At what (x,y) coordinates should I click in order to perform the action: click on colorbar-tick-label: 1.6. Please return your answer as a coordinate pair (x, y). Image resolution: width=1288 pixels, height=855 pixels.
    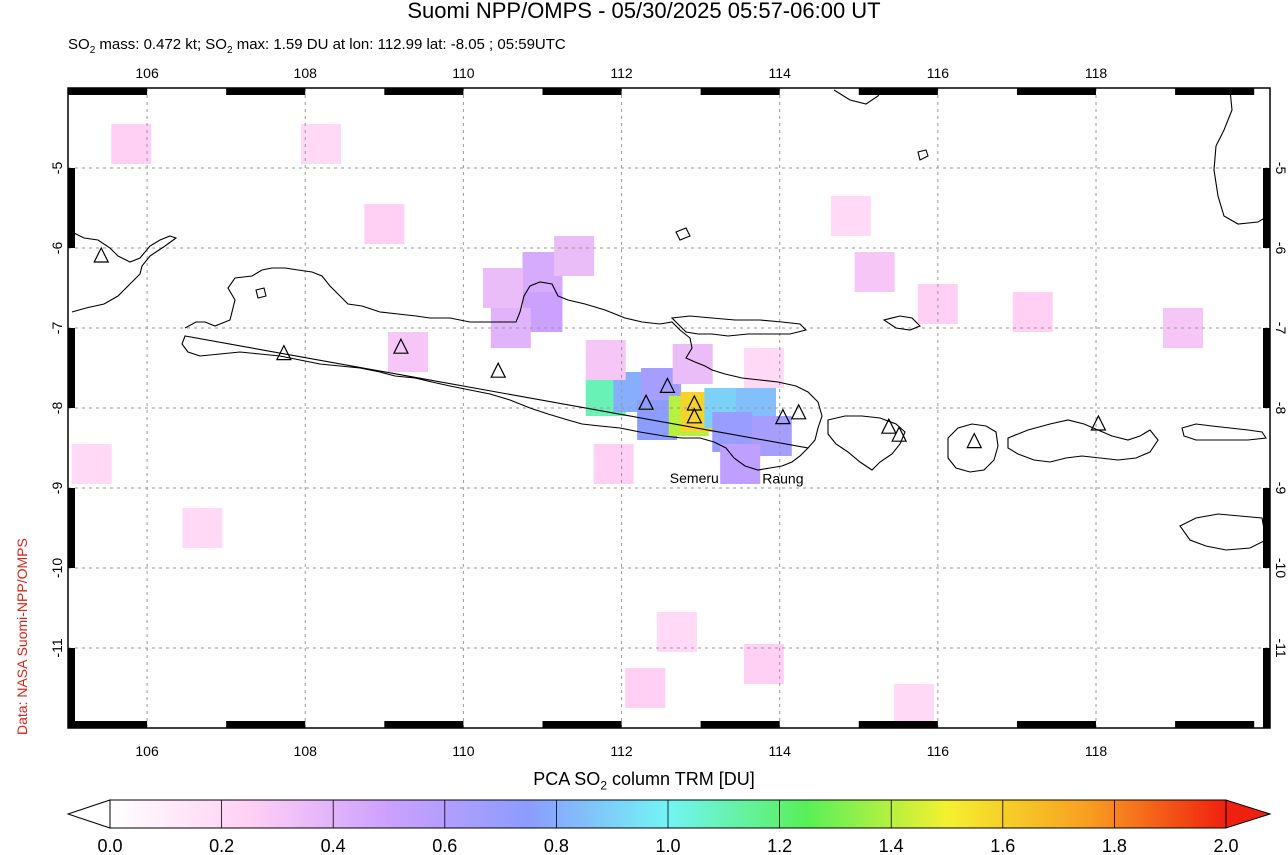
    Looking at the image, I should click on (1002, 845).